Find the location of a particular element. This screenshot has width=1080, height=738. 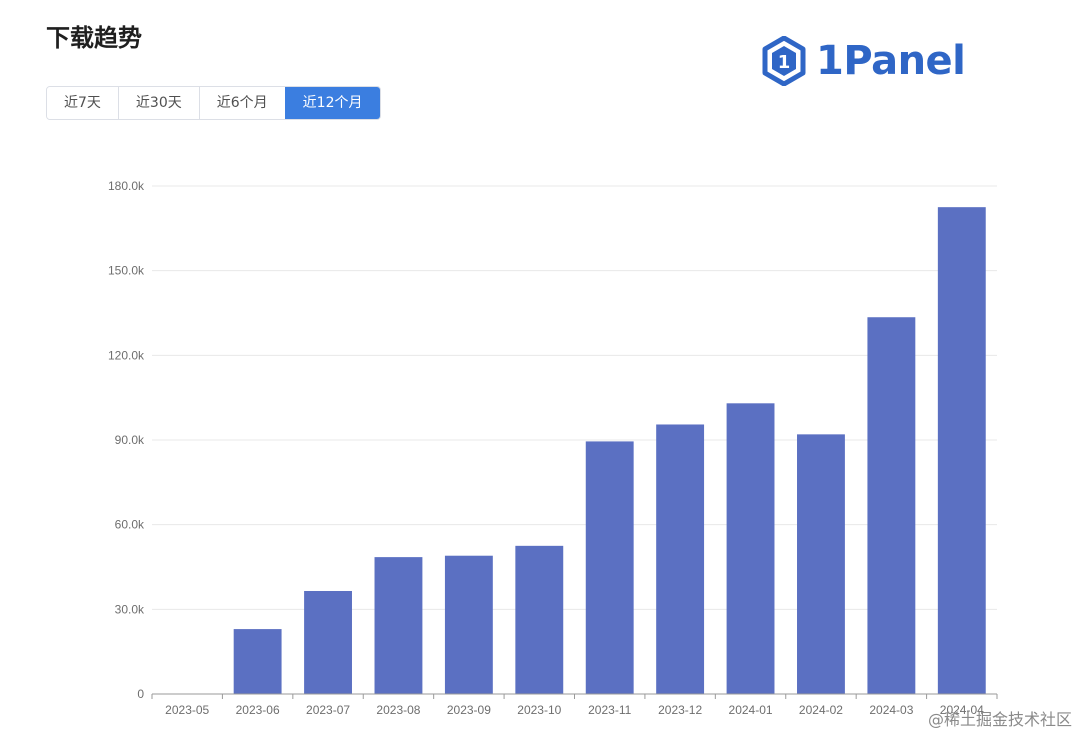

x-tick-label: 2023-06 is located at coordinates (258, 710).